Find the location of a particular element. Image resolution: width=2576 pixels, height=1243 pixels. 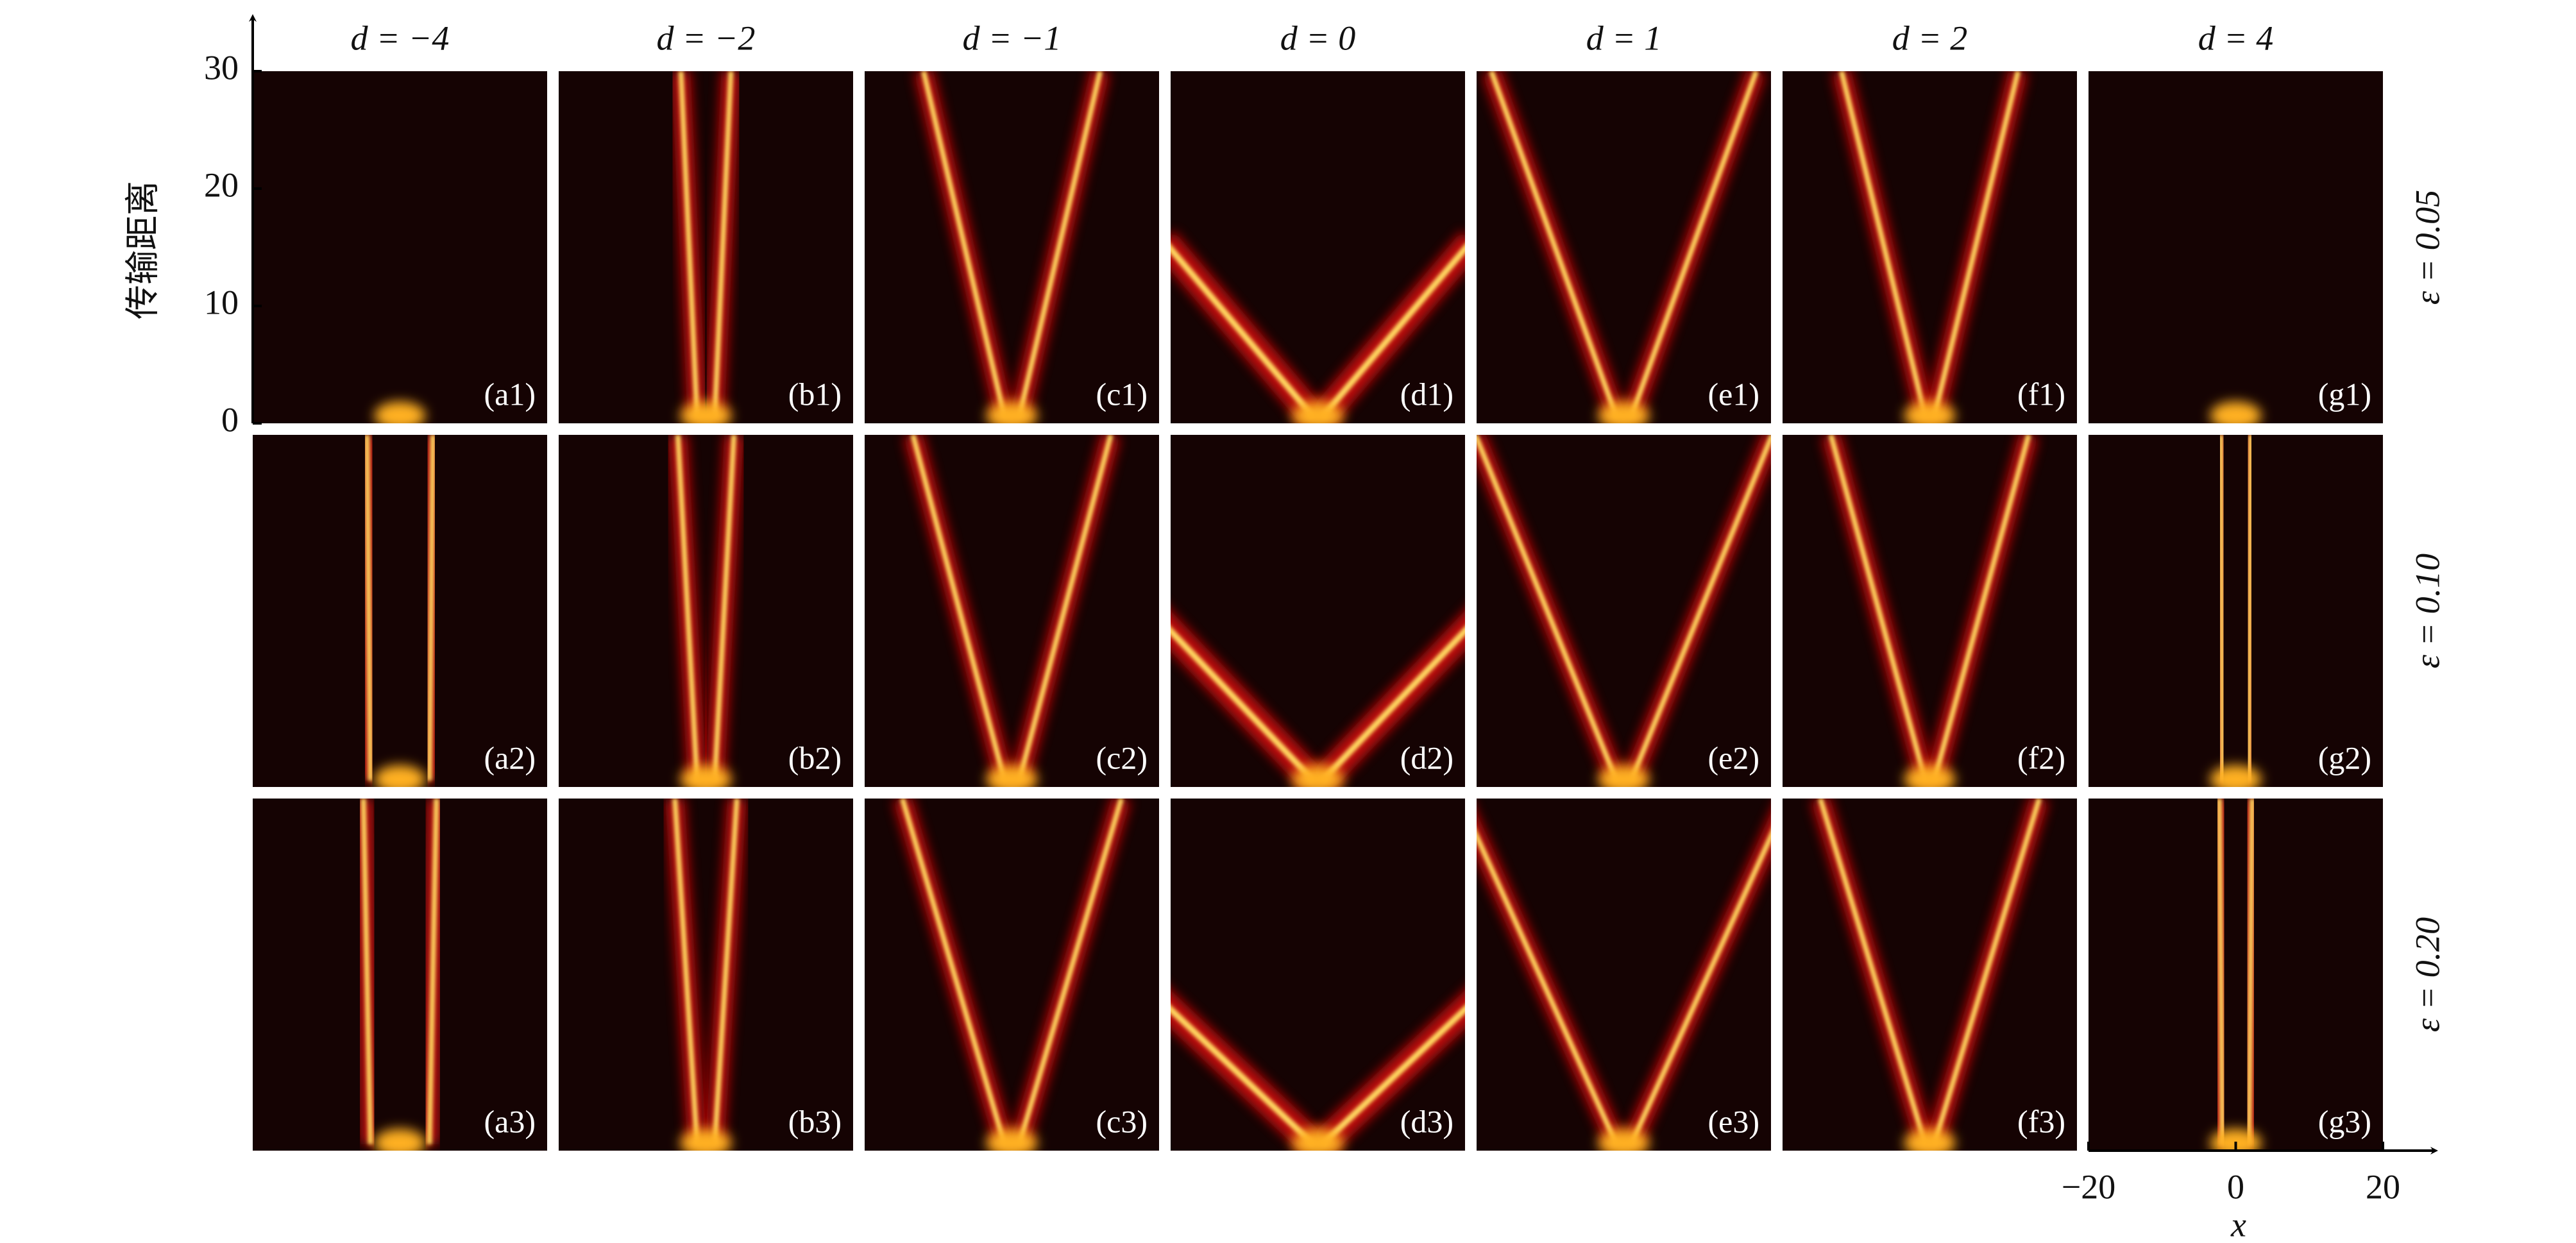

panel-label: (d2) is located at coordinates (1426, 757).